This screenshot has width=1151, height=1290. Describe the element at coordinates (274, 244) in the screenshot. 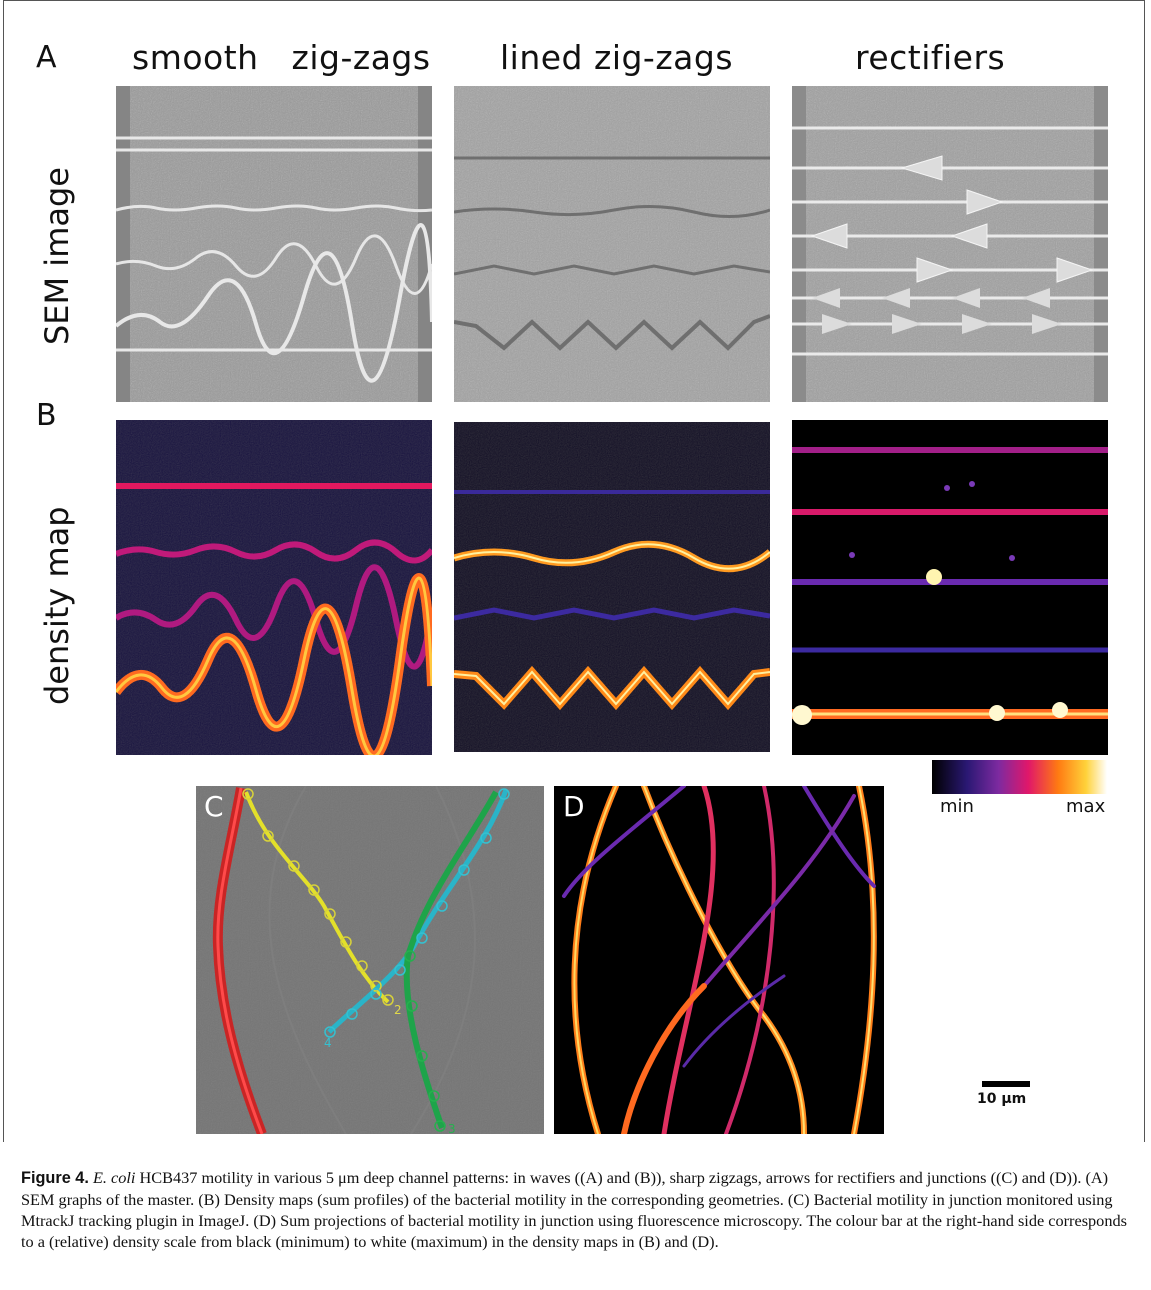

I see `sem-image-smooth-zigzags` at that location.